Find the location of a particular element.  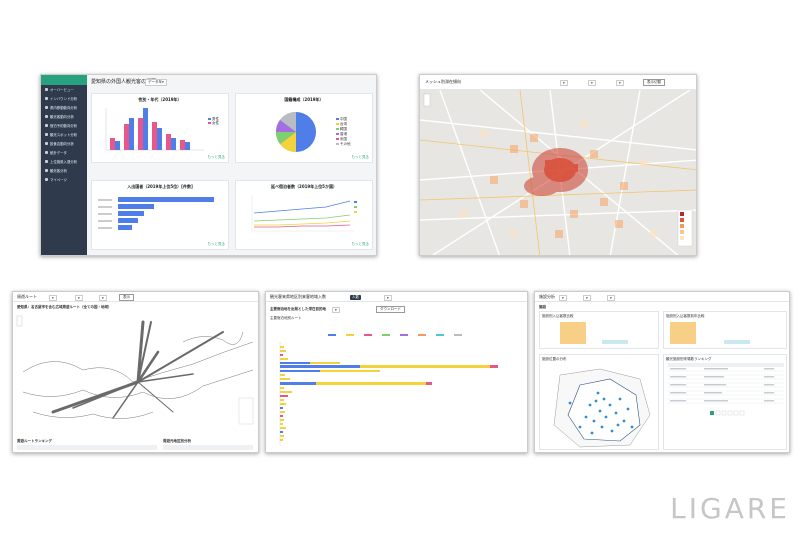

mode-select: ▾ is located at coordinates (620, 83).